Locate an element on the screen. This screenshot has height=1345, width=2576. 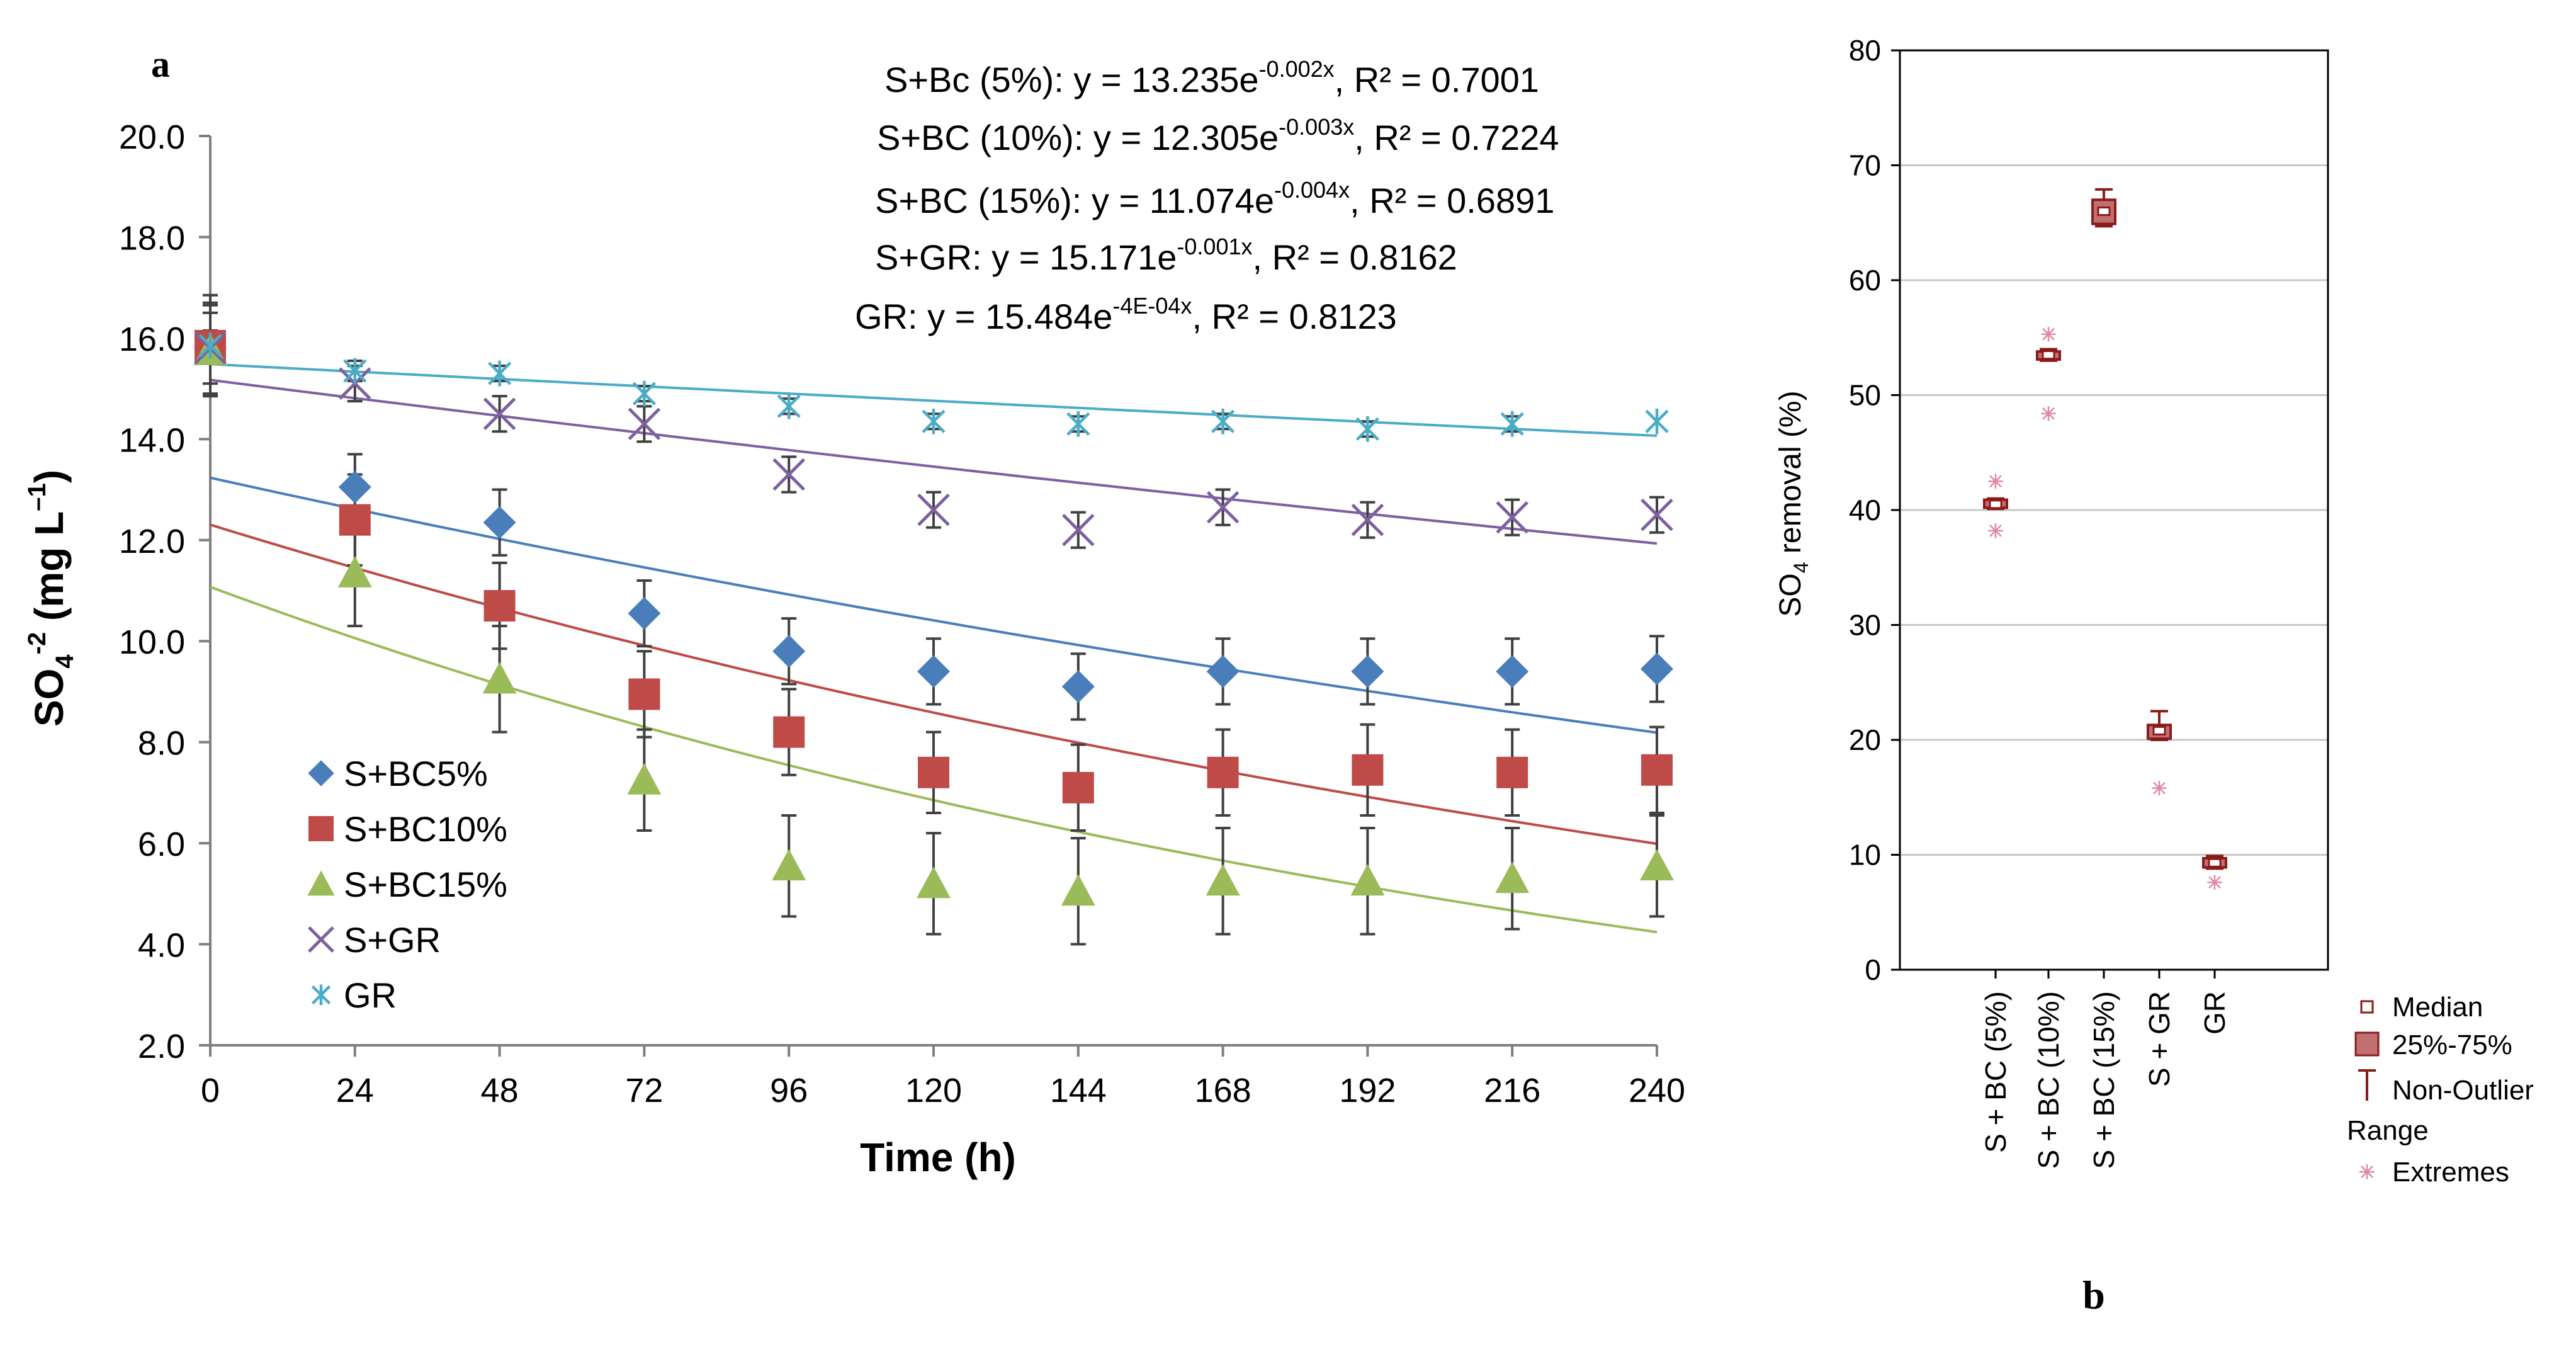
category-label: GR is located at coordinates (2214, 1013).